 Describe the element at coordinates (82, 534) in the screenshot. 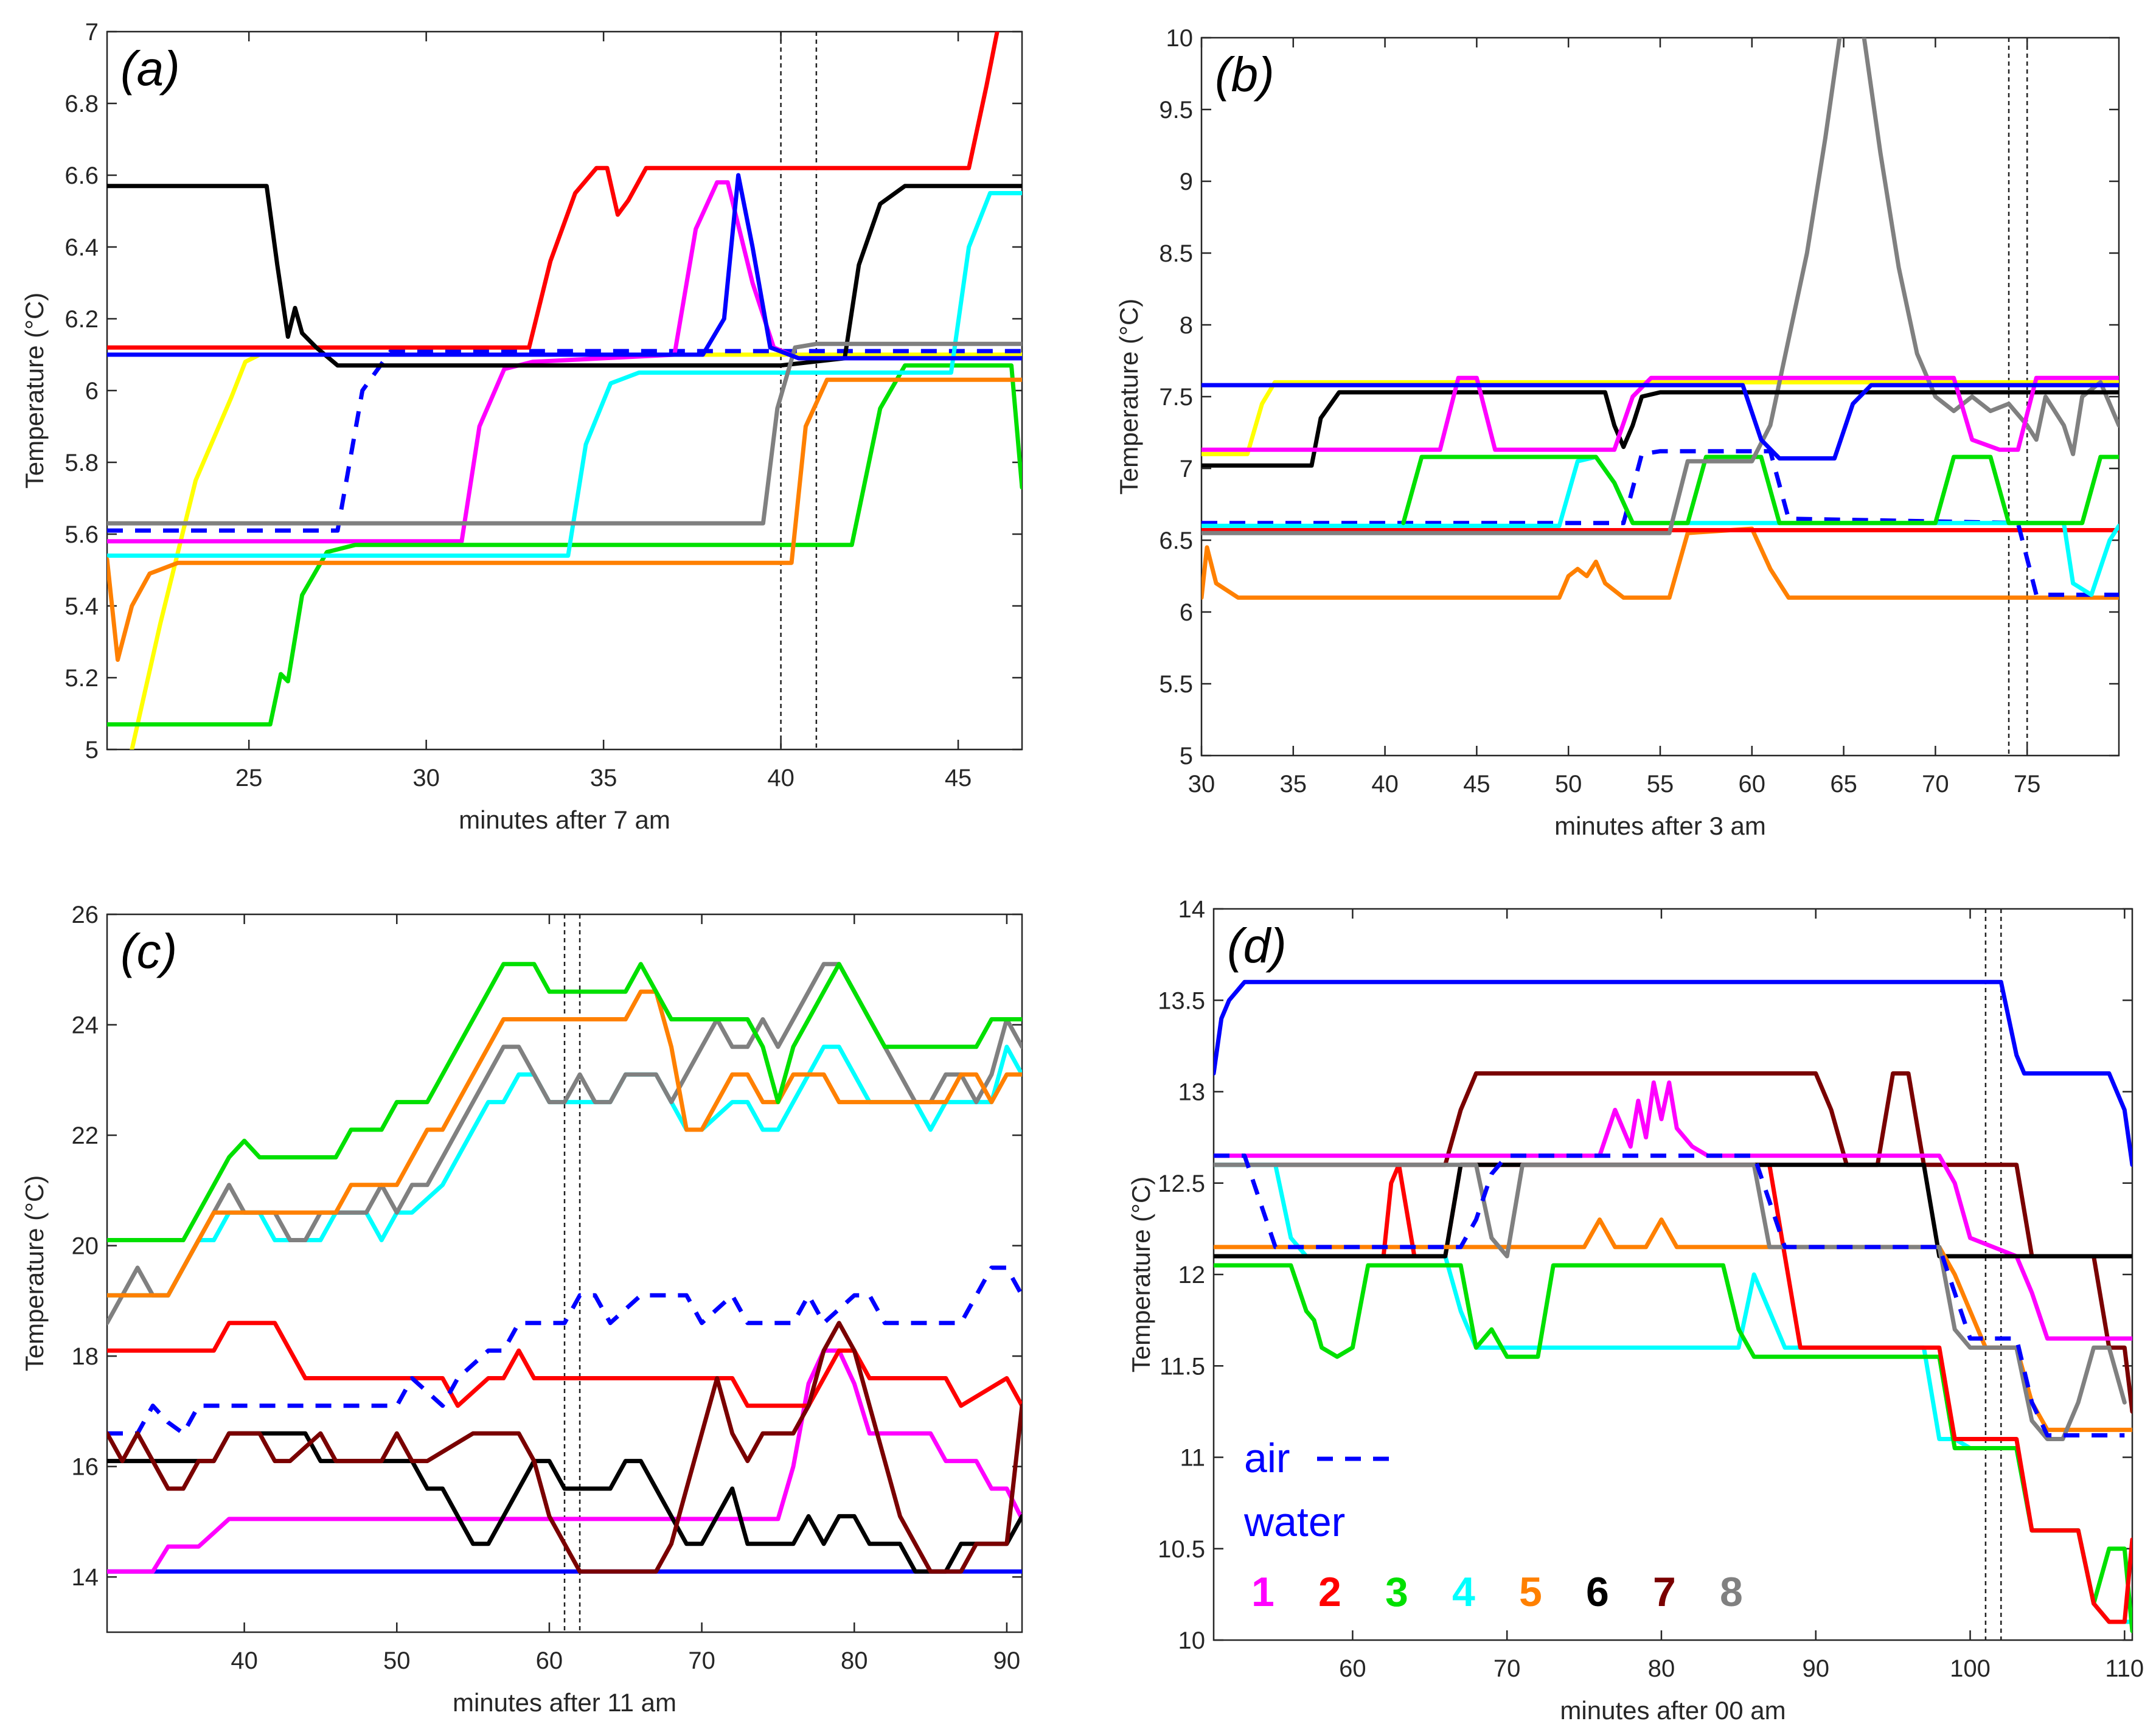

I see `y-tick-label: 5.6` at that location.